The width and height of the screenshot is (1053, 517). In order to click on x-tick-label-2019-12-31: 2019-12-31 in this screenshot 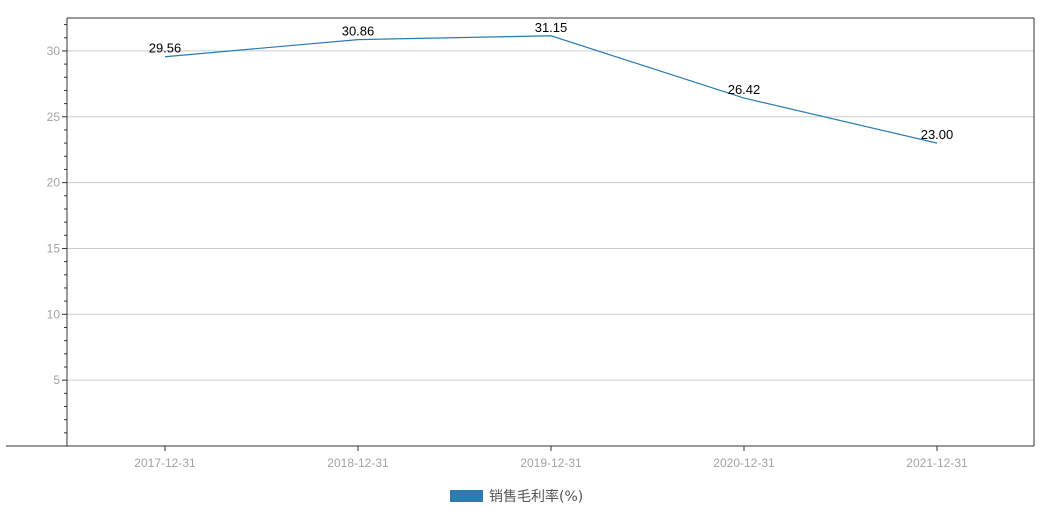, I will do `click(551, 463)`.